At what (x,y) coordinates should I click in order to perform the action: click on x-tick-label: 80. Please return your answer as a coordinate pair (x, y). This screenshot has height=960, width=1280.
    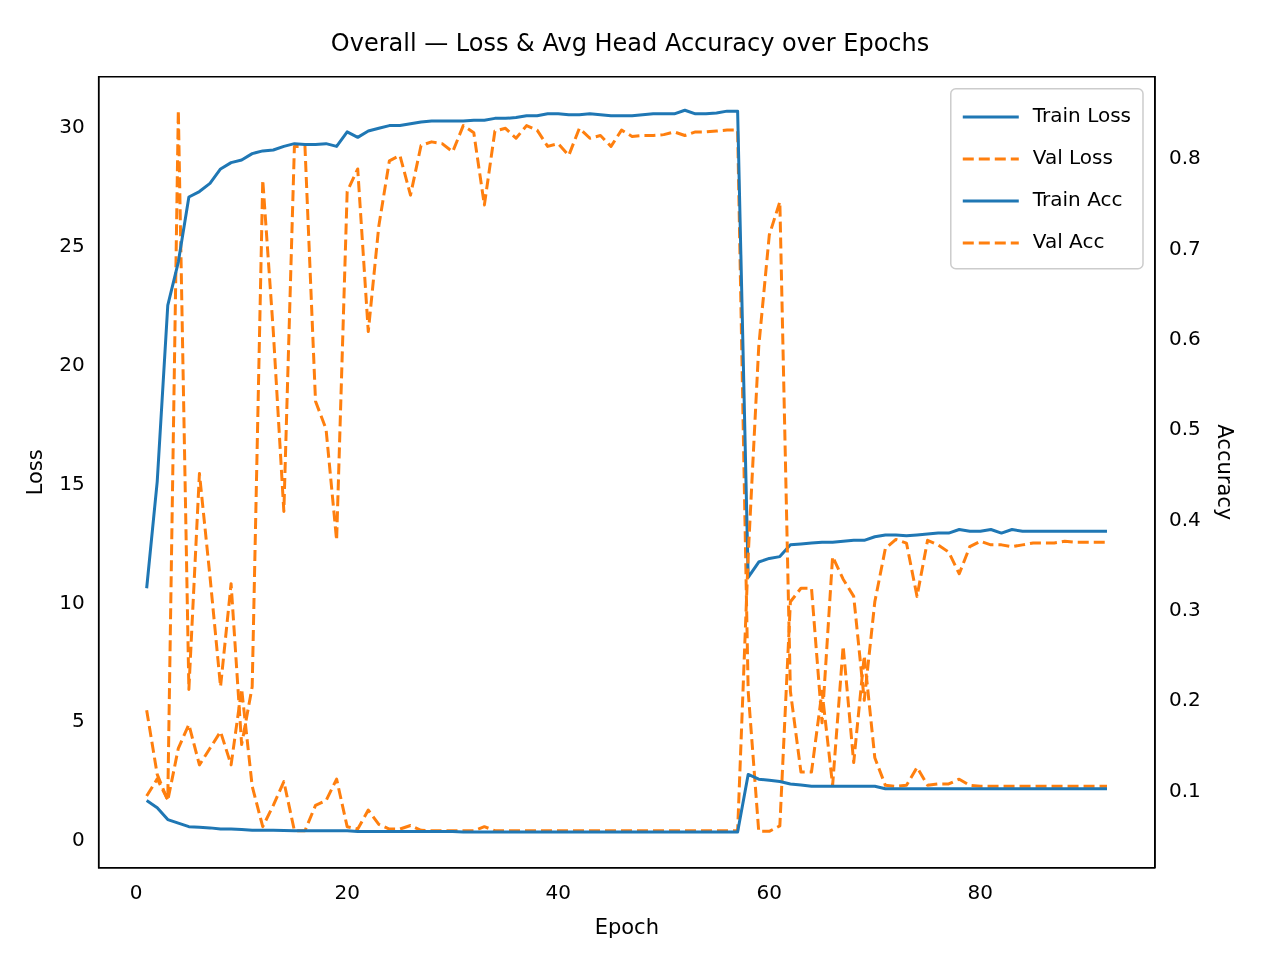
    Looking at the image, I should click on (980, 892).